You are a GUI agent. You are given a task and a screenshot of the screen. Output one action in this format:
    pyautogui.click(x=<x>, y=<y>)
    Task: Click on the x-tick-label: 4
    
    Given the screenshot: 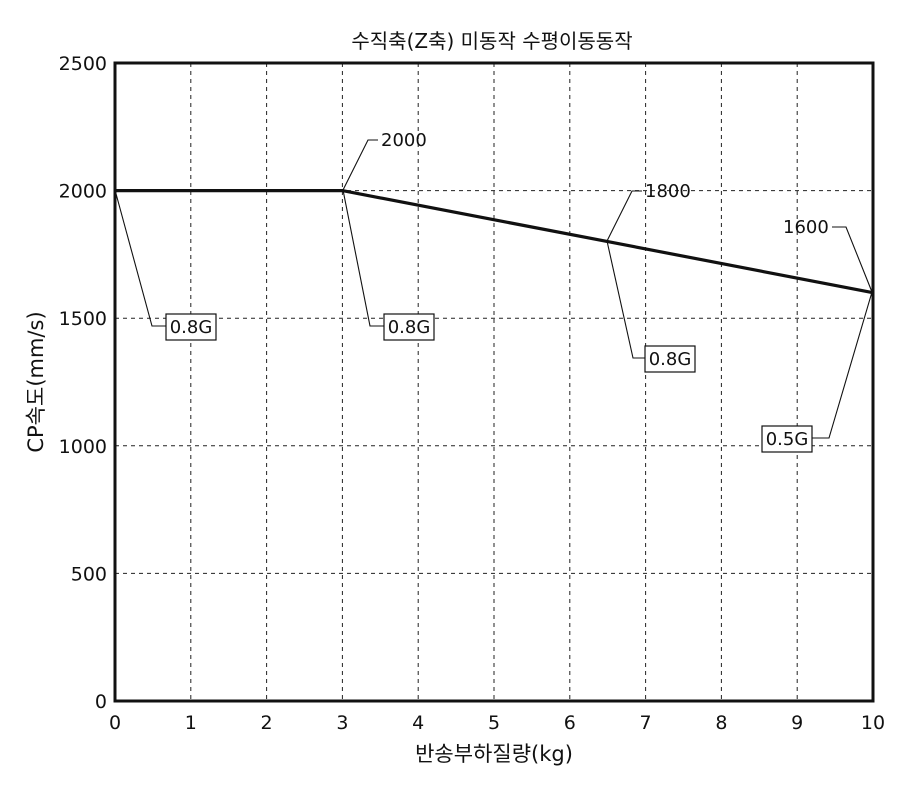 What is the action you would take?
    pyautogui.click(x=418, y=723)
    